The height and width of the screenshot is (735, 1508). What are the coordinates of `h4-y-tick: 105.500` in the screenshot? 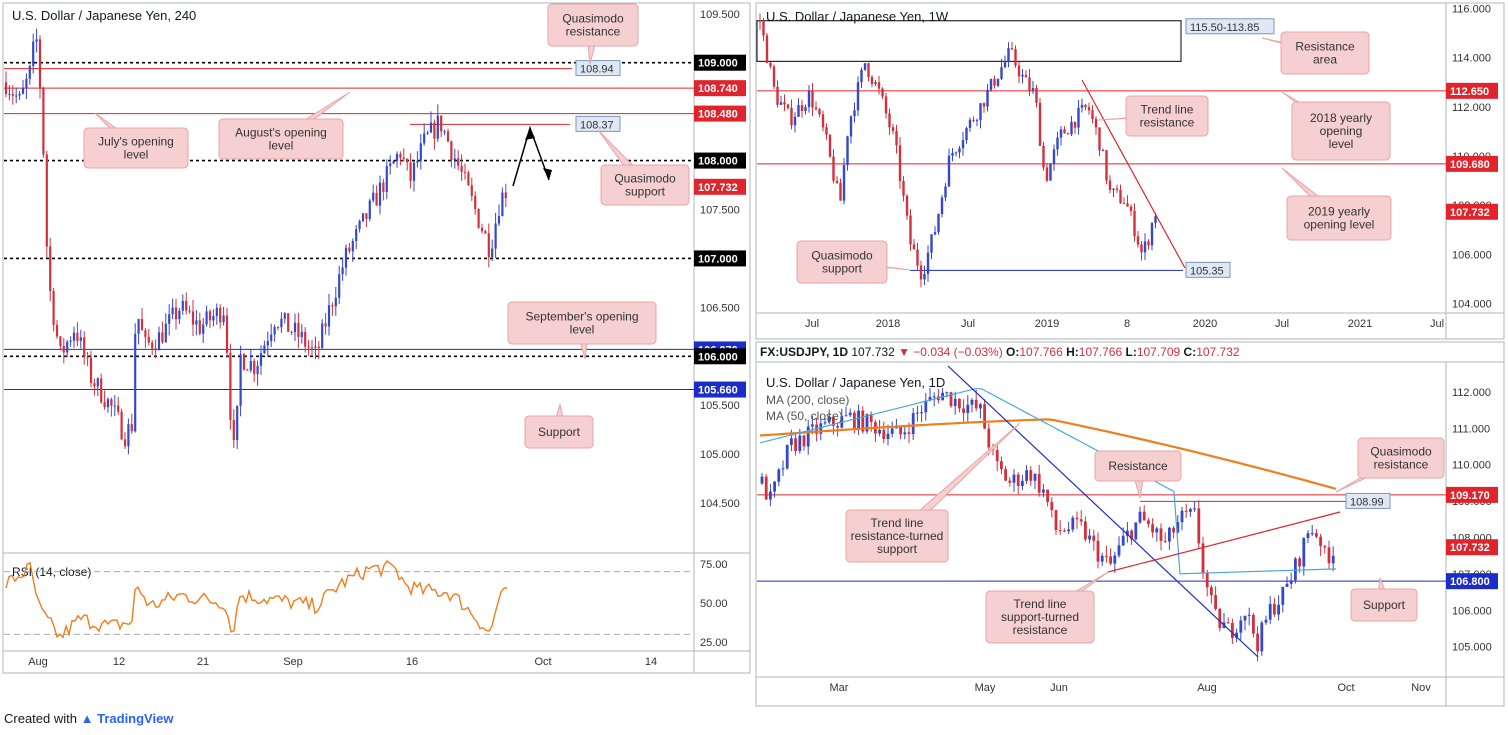 It's located at (720, 406).